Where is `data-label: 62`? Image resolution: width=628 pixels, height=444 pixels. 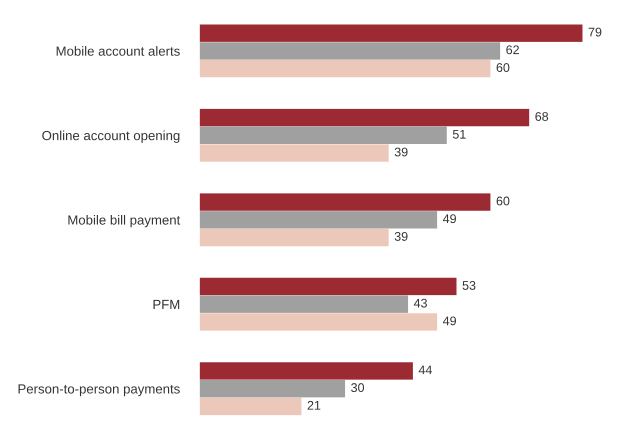 data-label: 62 is located at coordinates (512, 49).